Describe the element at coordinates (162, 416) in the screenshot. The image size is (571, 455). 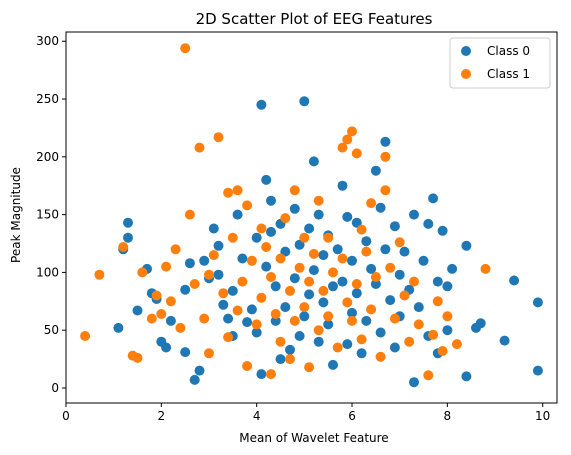
I see `x-tick-label: 2` at that location.